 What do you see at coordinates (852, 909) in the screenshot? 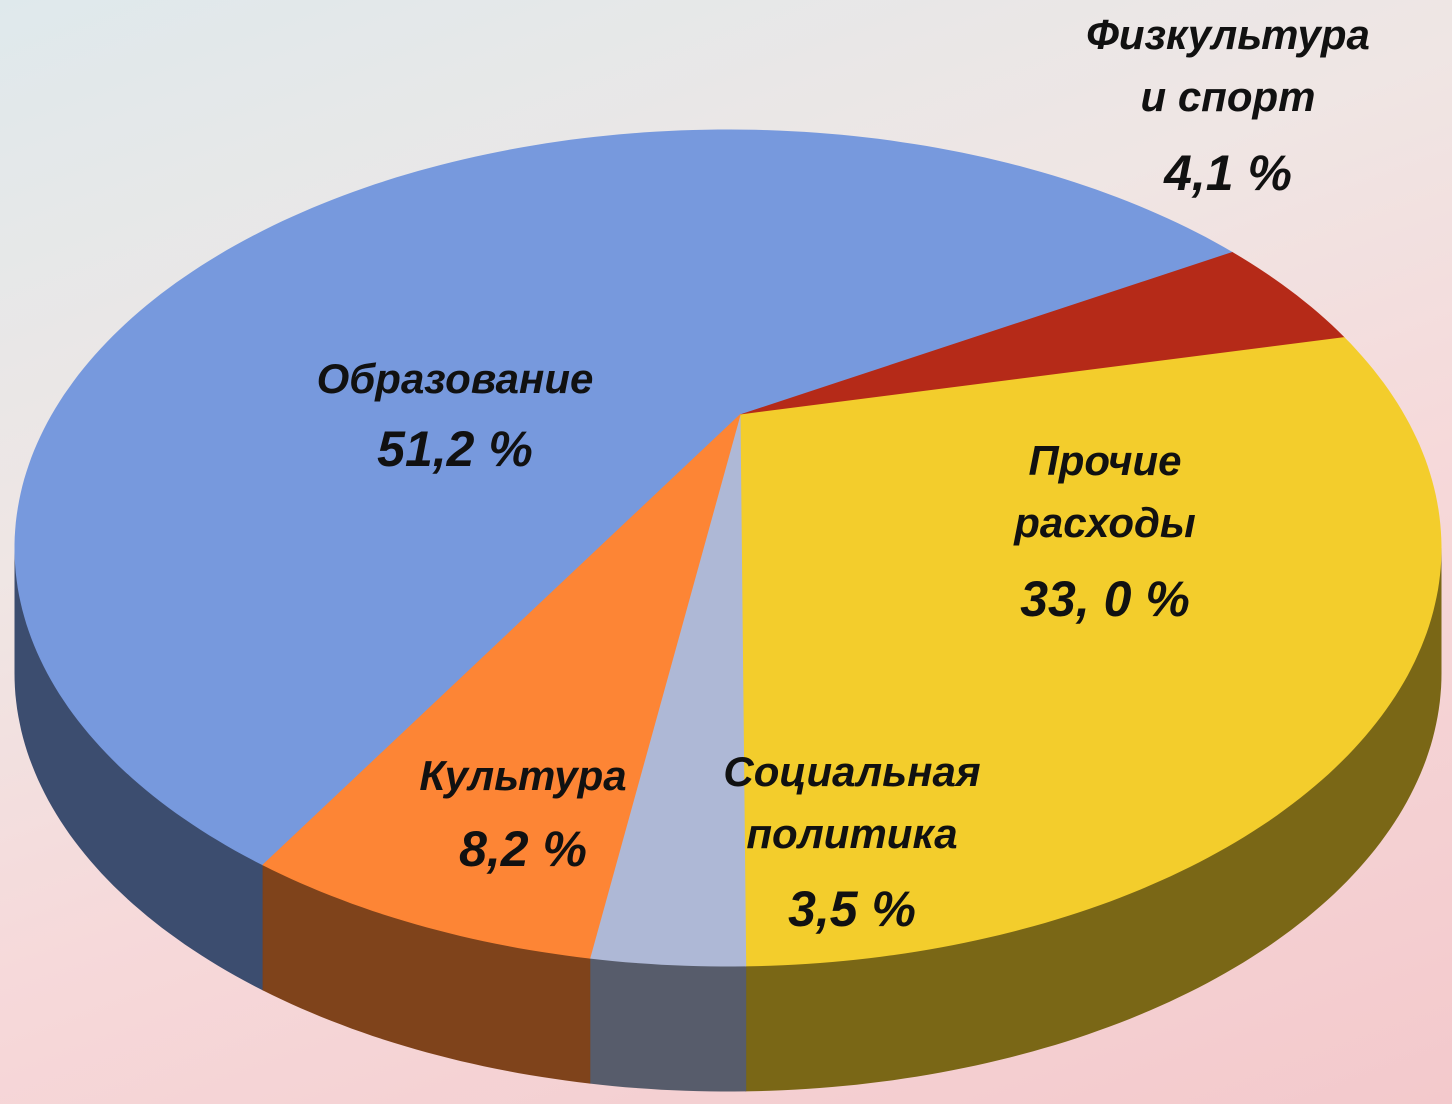
I see `value-label: 3,5 %` at bounding box center [852, 909].